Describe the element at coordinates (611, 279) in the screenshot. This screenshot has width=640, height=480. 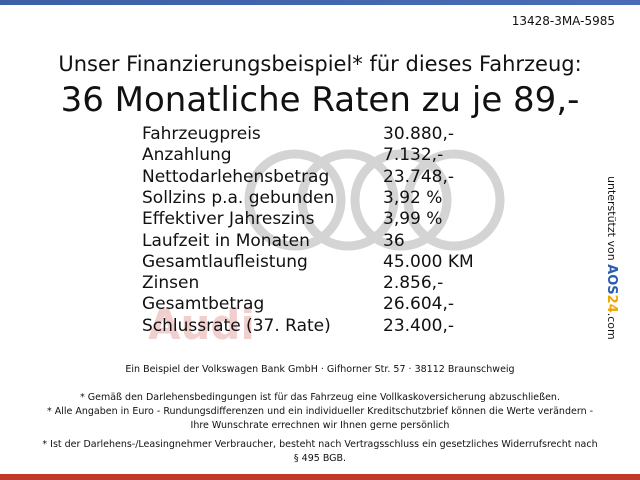
I see `brand: AOS` at that location.